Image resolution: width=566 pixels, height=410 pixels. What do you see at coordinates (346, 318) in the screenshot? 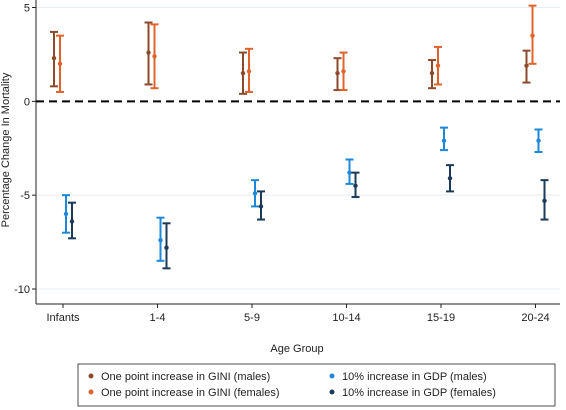
I see `x-tick-label: 10-14` at bounding box center [346, 318].